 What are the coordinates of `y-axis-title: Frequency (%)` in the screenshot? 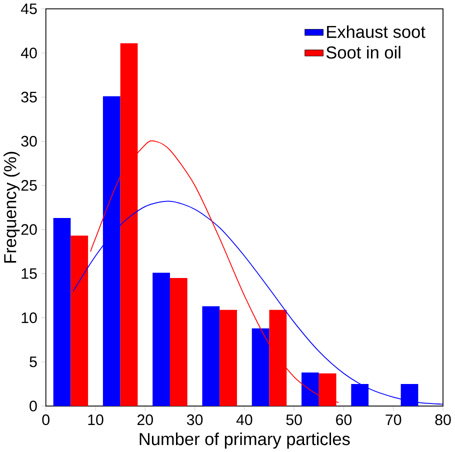 It's located at (12, 207).